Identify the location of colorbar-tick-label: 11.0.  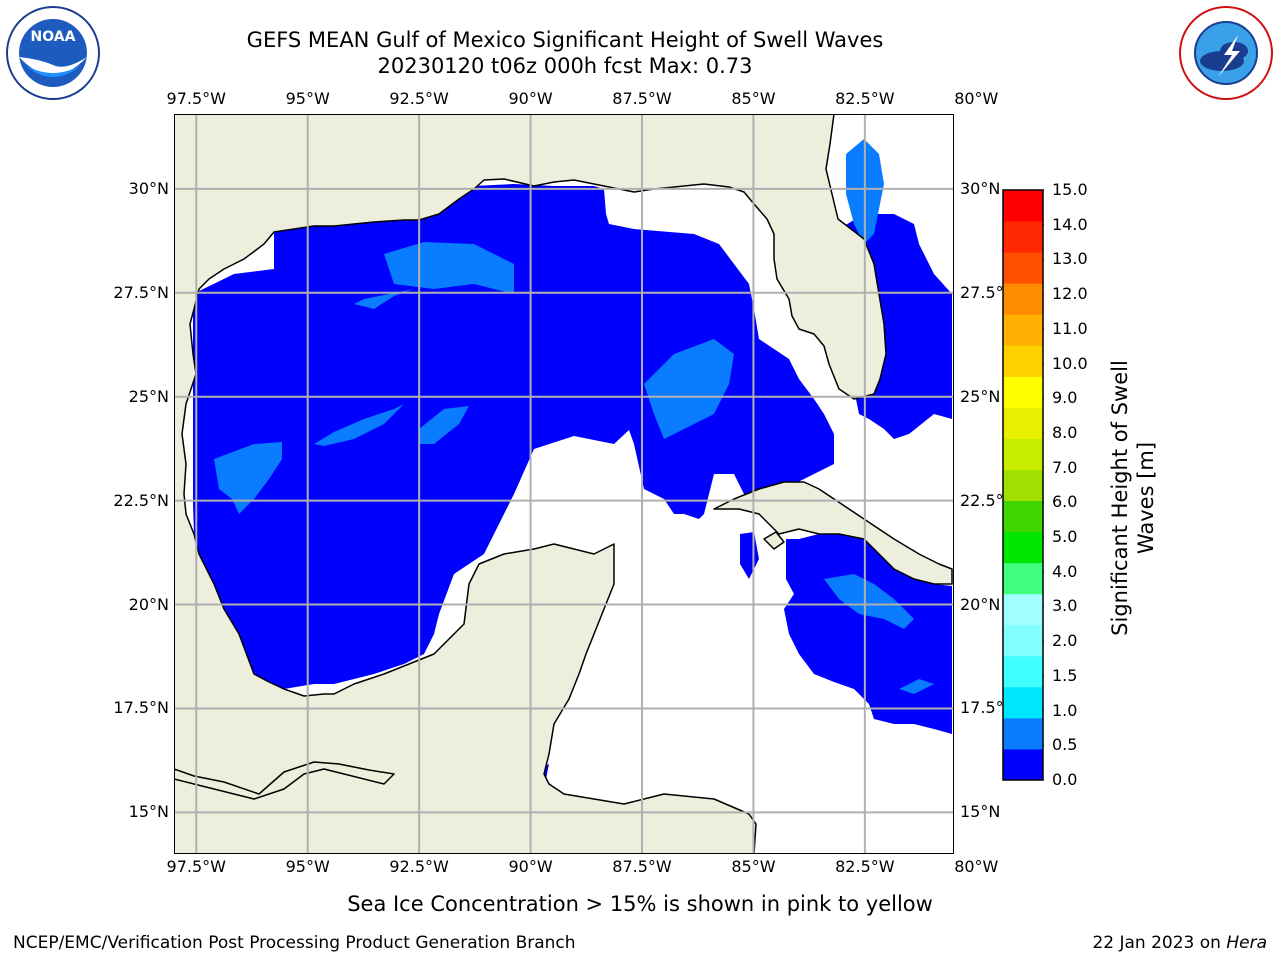
(1070, 328).